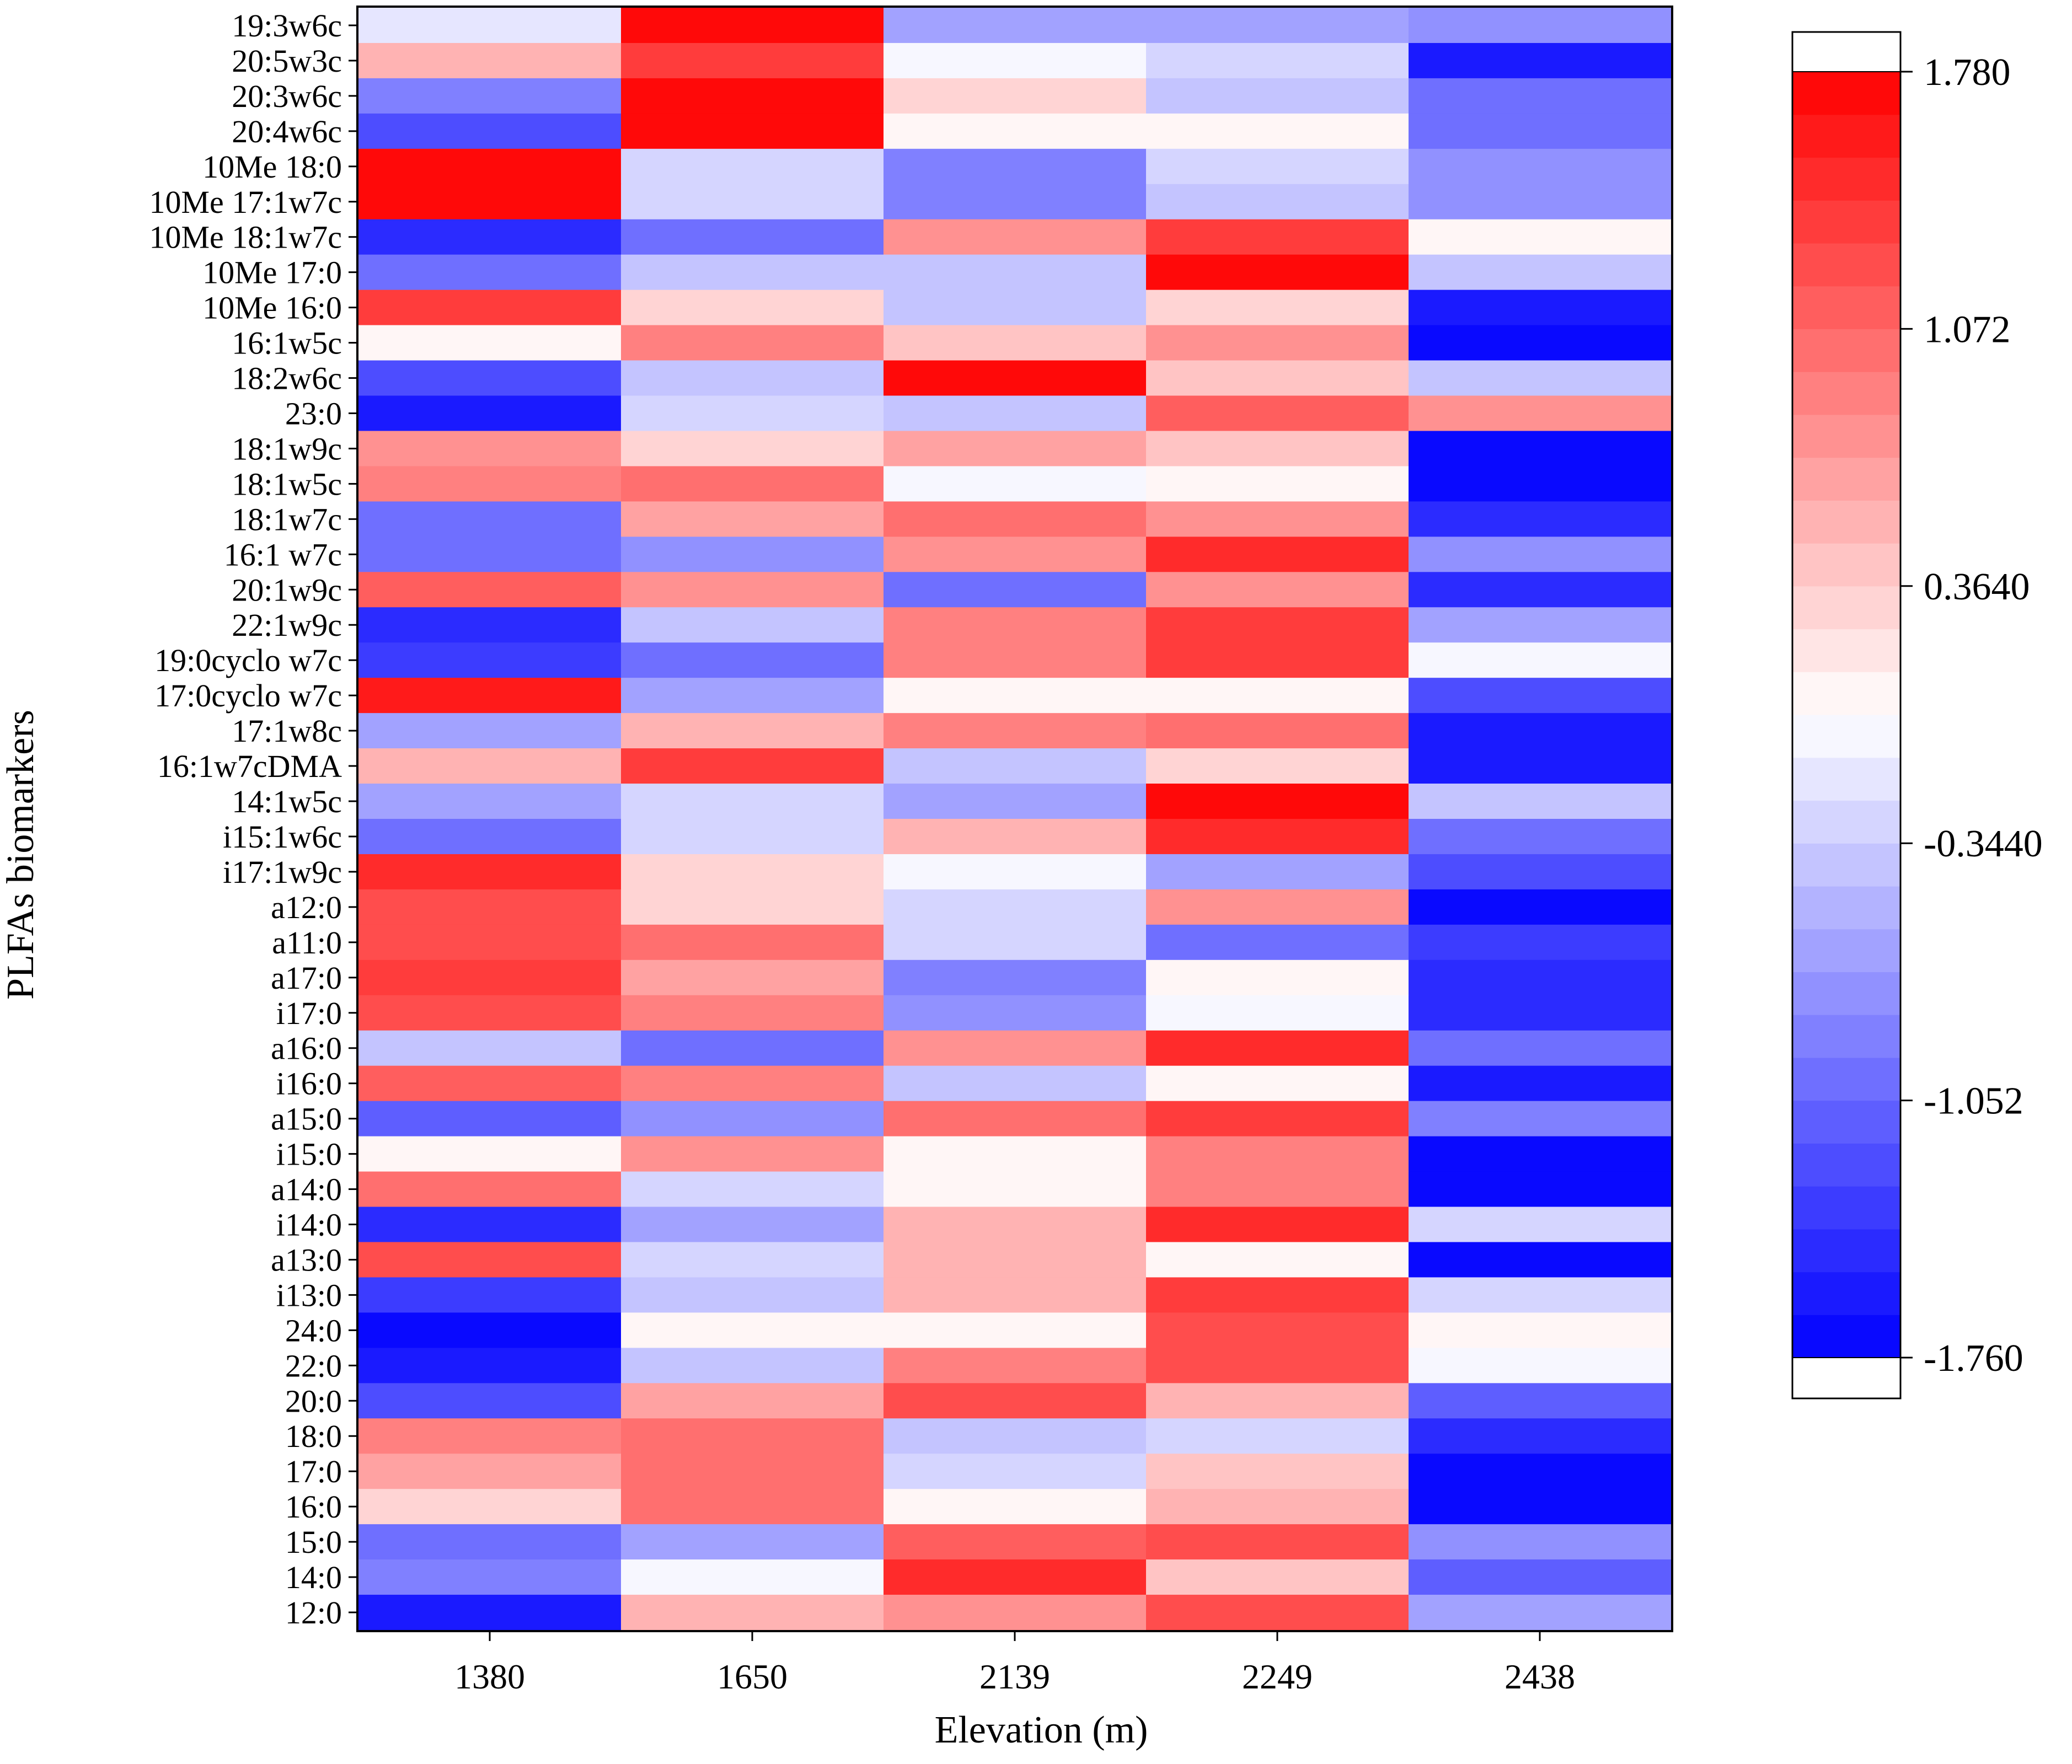 This screenshot has width=2072, height=1764. I want to click on y-tick-label: i15:1w6c, so click(282, 837).